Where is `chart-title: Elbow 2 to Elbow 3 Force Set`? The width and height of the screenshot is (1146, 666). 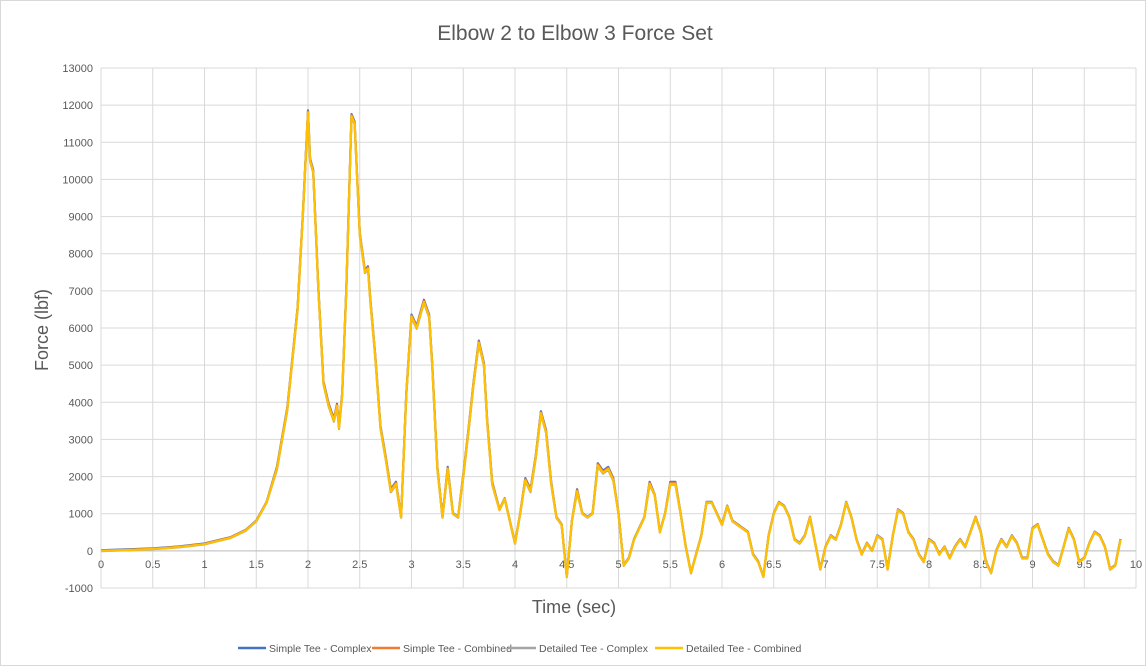
chart-title: Elbow 2 to Elbow 3 Force Set is located at coordinates (575, 33).